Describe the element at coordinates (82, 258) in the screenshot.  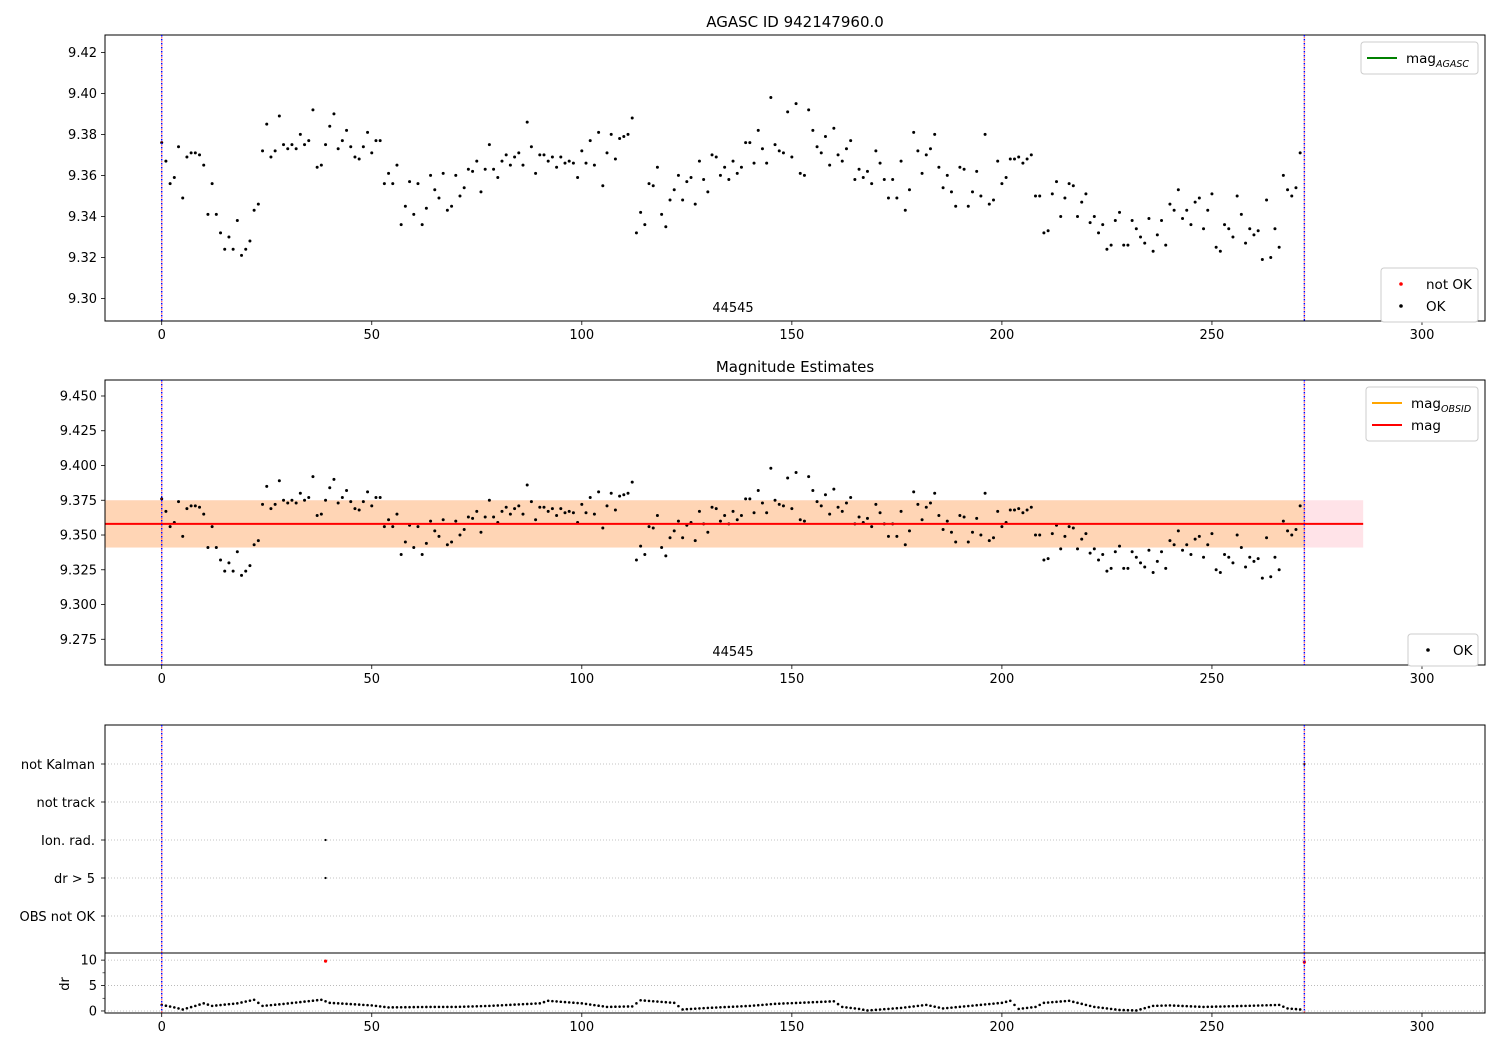
I see `agasc-ytick-label: 9.32` at that location.